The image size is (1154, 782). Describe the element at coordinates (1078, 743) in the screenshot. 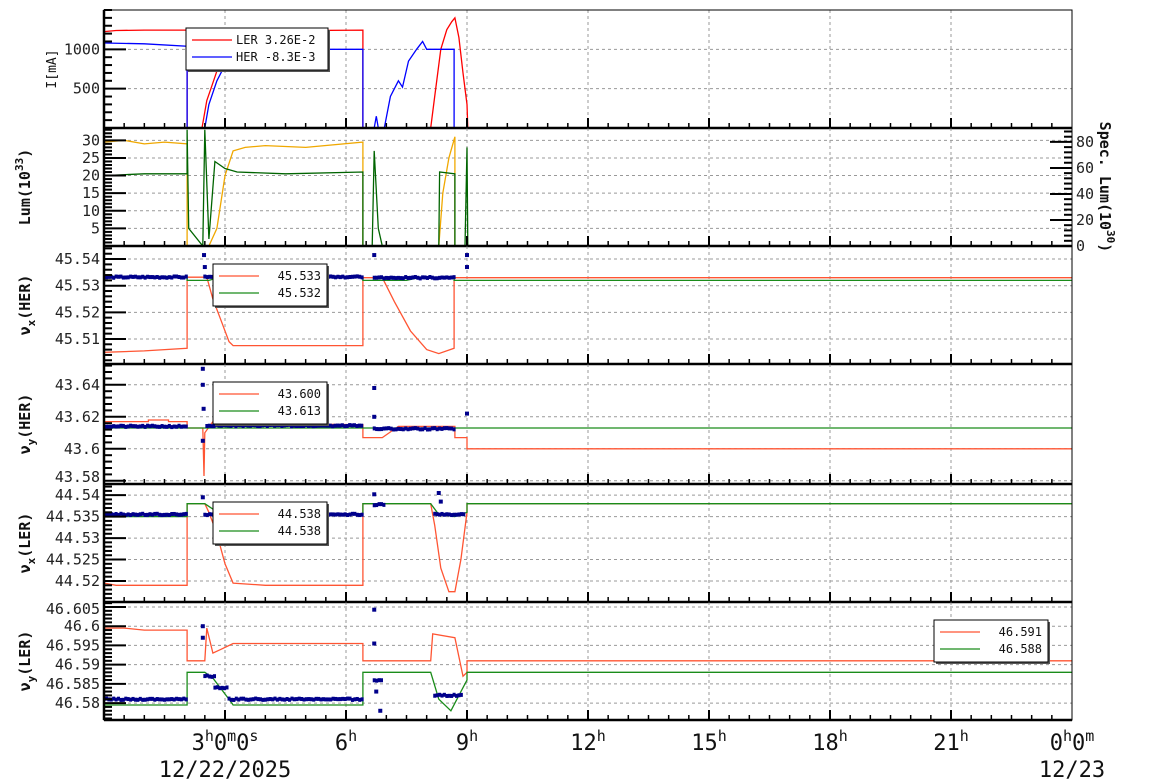

I see `x-tick-value: 0` at that location.